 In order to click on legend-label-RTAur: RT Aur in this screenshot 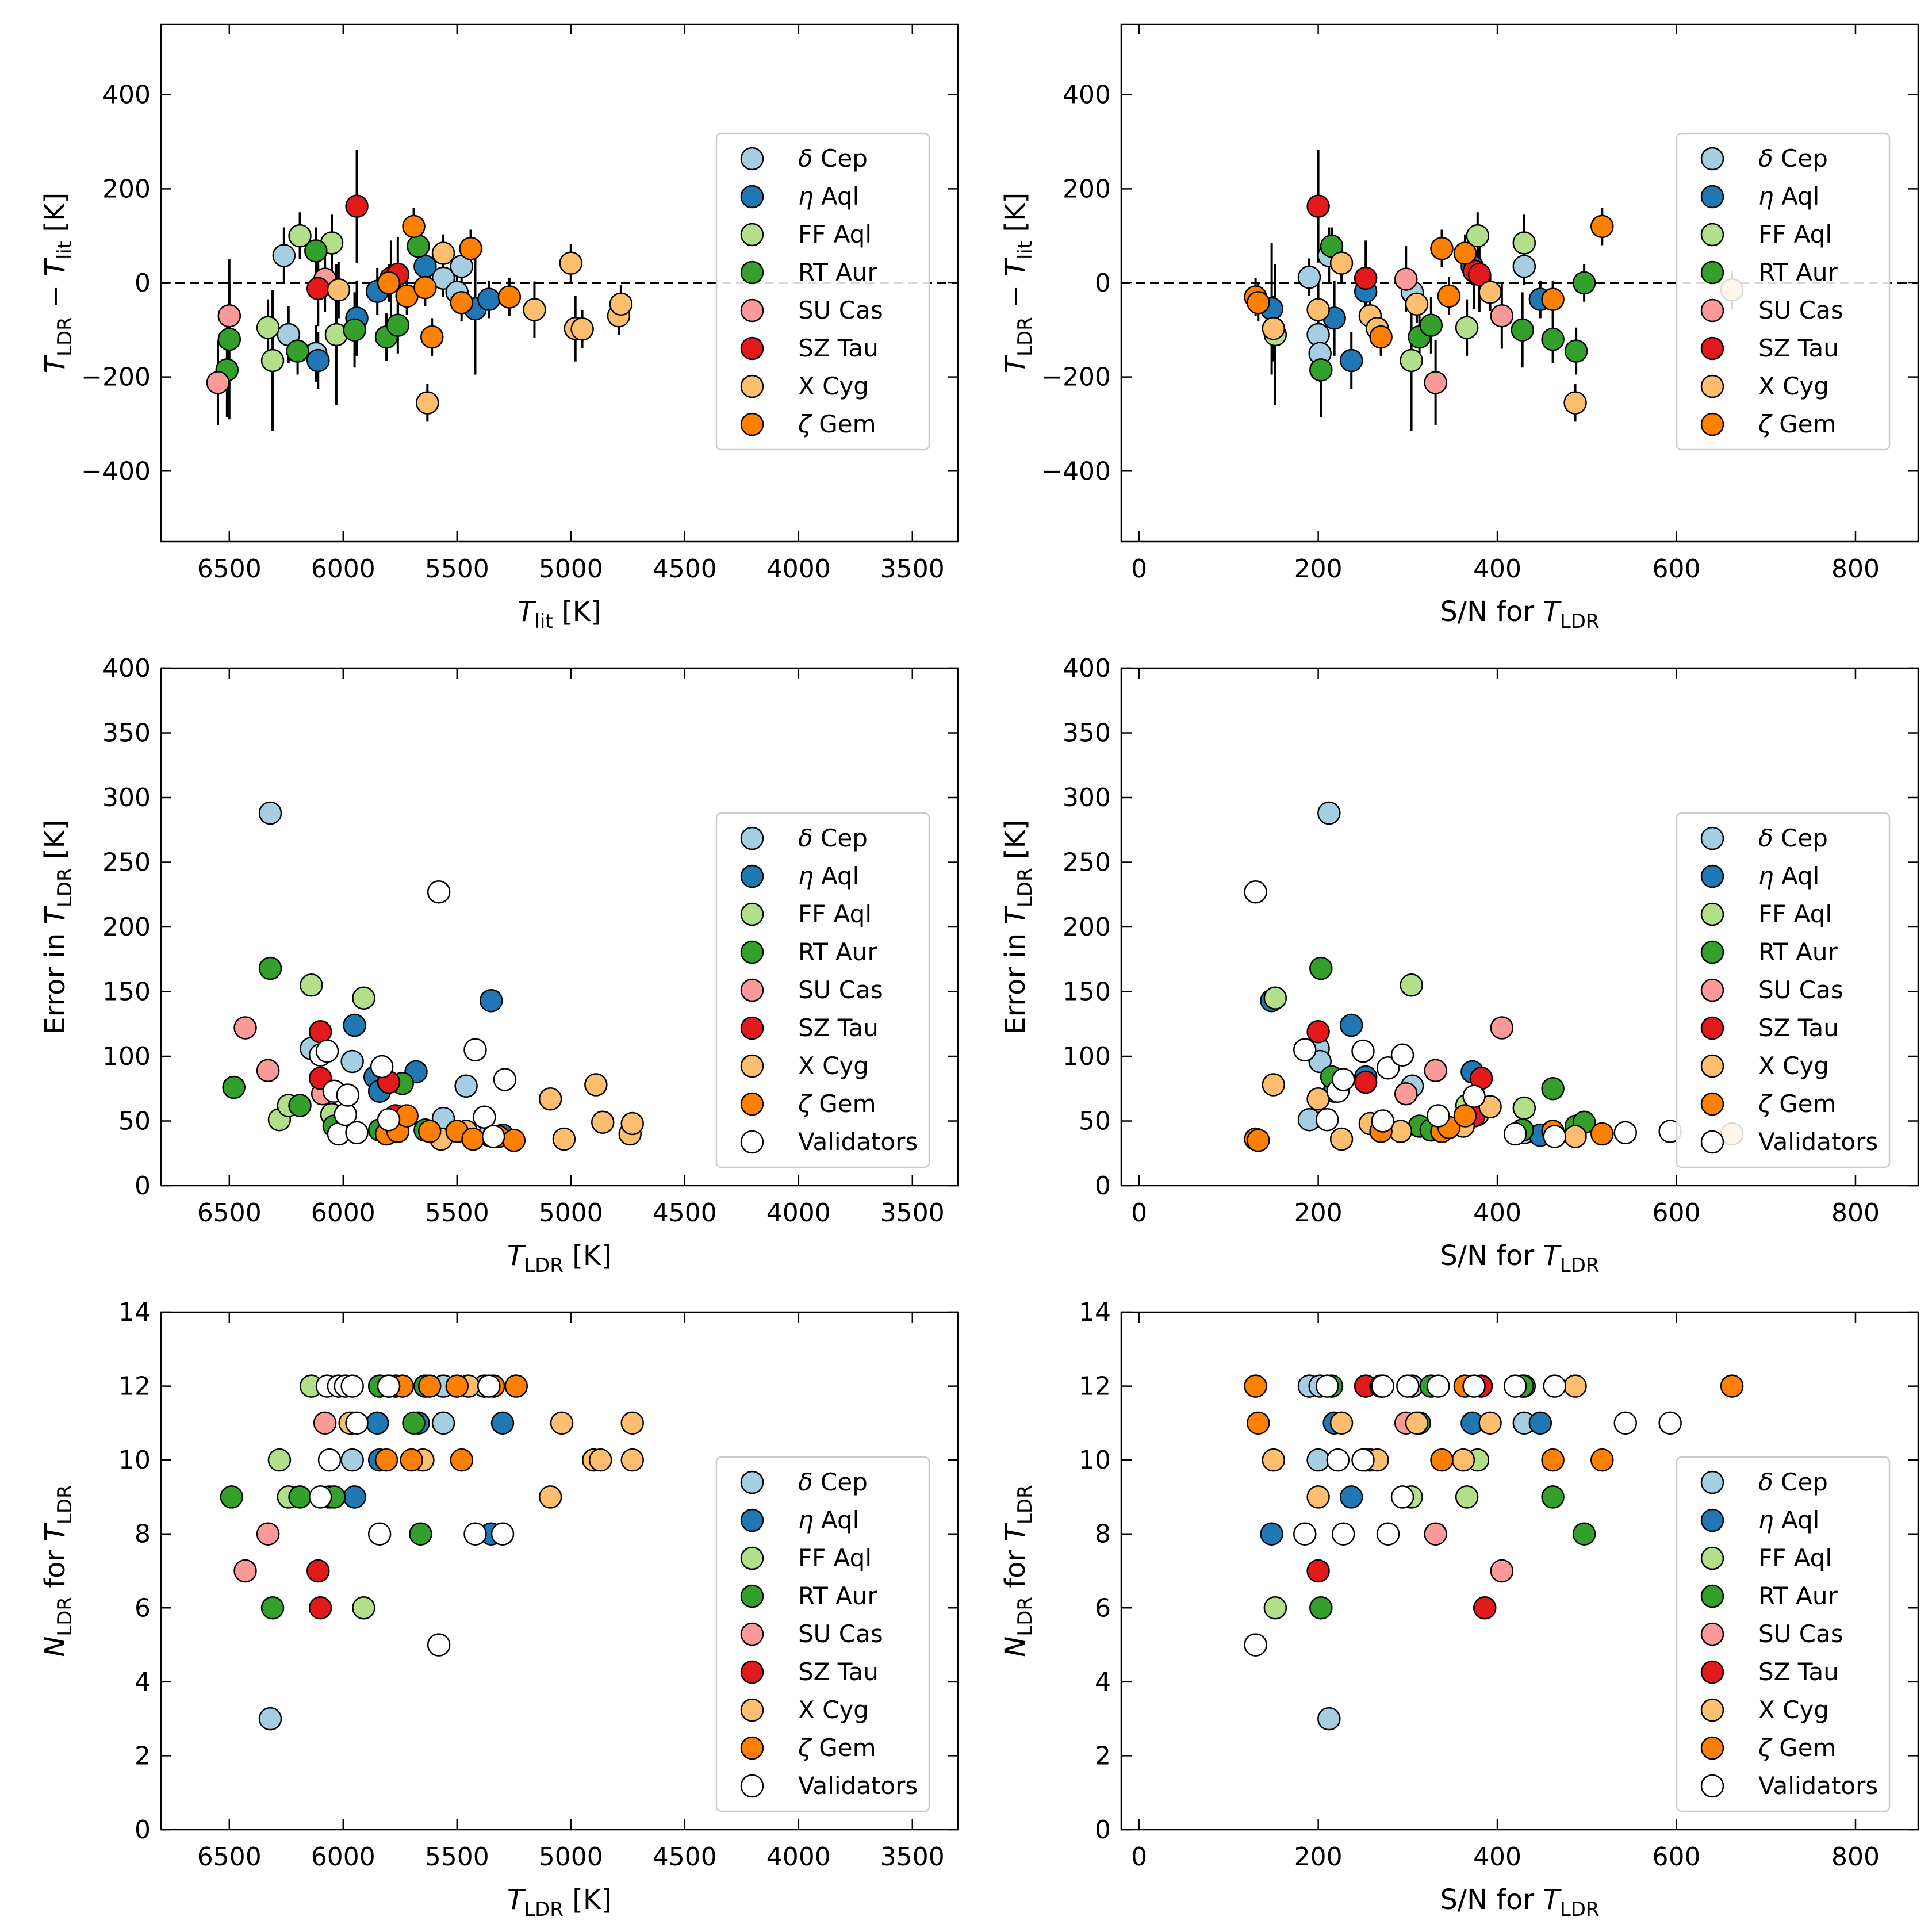, I will do `click(1798, 1596)`.